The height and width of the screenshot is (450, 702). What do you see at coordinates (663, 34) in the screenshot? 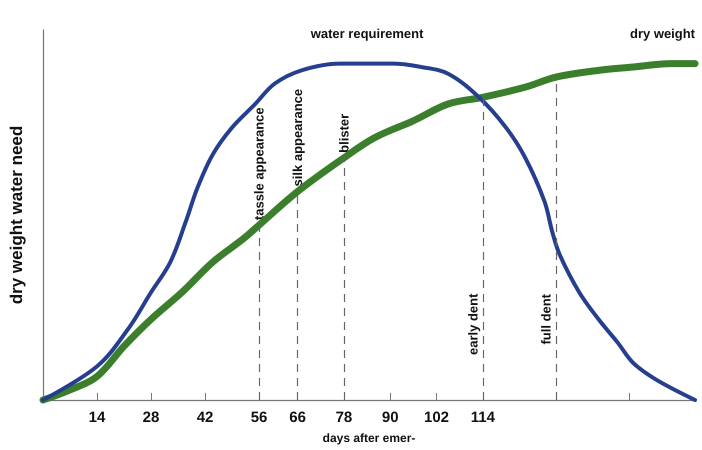
I see `series-label: dry weight` at bounding box center [663, 34].